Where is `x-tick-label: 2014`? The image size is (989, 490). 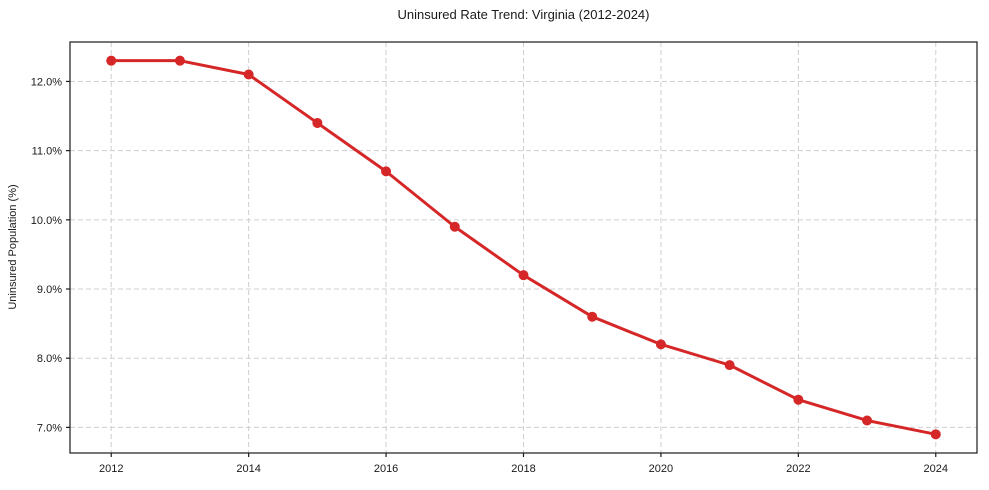 x-tick-label: 2014 is located at coordinates (248, 469).